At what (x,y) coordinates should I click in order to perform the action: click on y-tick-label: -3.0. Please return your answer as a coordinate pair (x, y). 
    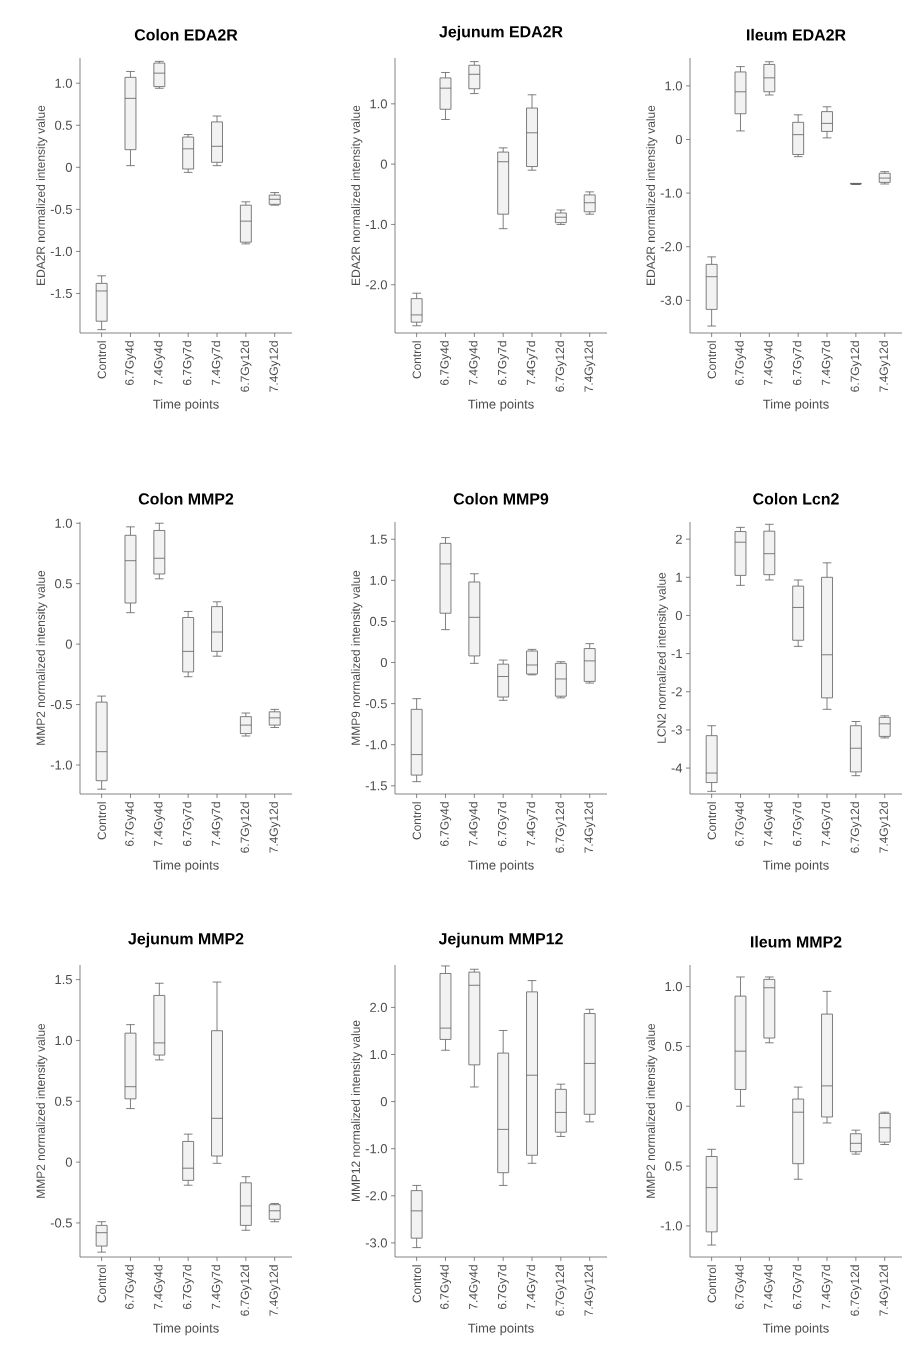
    Looking at the image, I should click on (376, 1243).